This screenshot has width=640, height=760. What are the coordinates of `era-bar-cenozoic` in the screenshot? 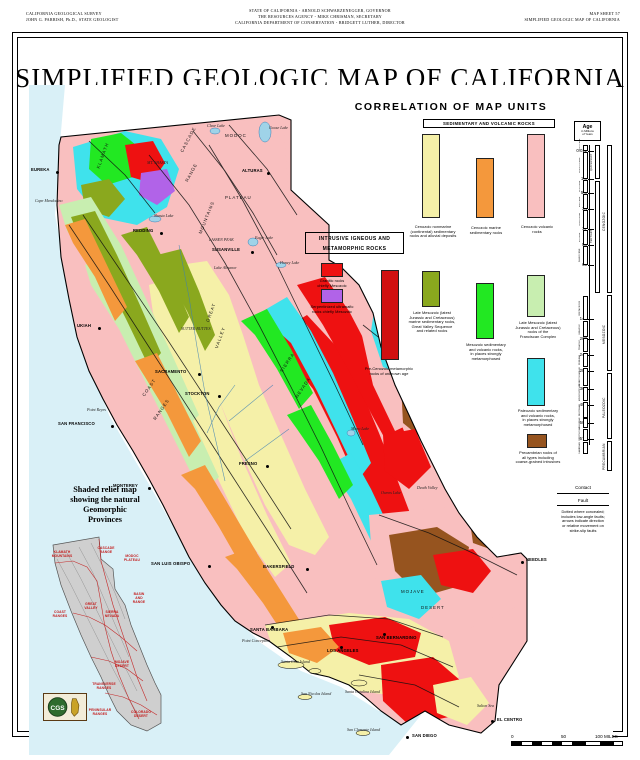 It's located at (609, 219).